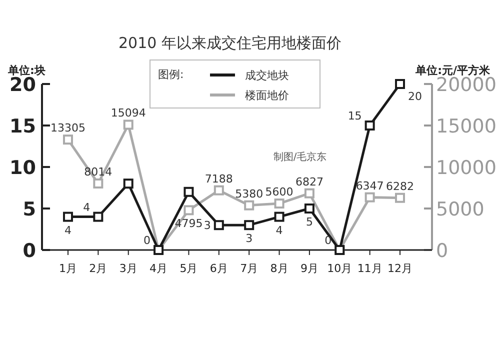 The height and width of the screenshot is (362, 500). What do you see at coordinates (26, 70) in the screenshot?
I see `y-axis-title: 单位:块` at bounding box center [26, 70].